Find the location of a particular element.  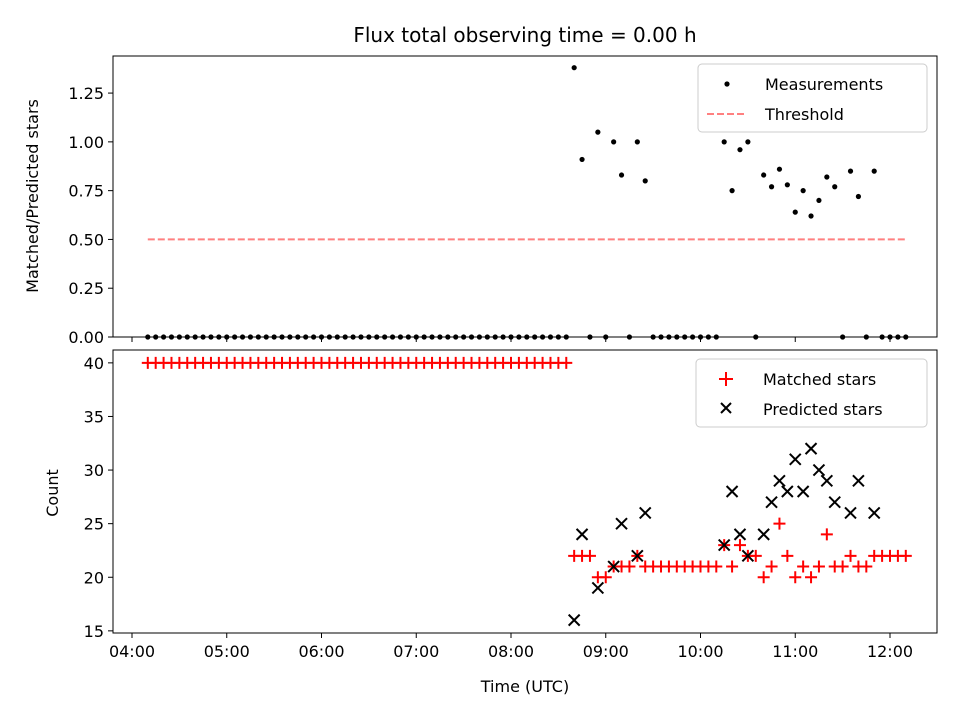

y-tick-label: 0.00 is located at coordinates (86, 337).